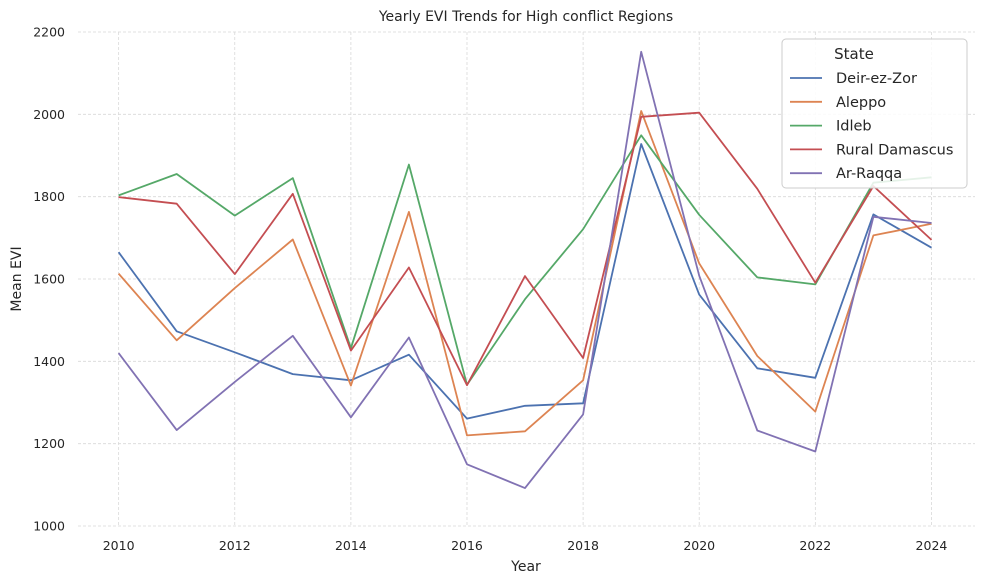  I want to click on x-tick-label: 2020, so click(699, 545).